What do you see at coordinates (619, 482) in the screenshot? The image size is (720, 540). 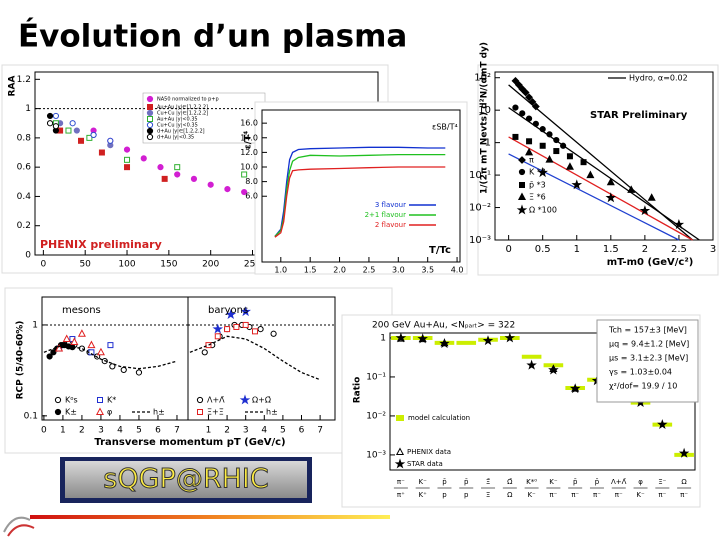 I see `category-numerator: Λ+Λ̄` at bounding box center [619, 482].